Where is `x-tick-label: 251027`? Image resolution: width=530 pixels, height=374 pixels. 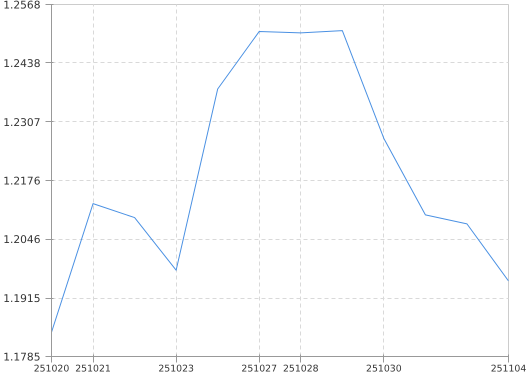 x-tick-label: 251027 is located at coordinates (259, 369).